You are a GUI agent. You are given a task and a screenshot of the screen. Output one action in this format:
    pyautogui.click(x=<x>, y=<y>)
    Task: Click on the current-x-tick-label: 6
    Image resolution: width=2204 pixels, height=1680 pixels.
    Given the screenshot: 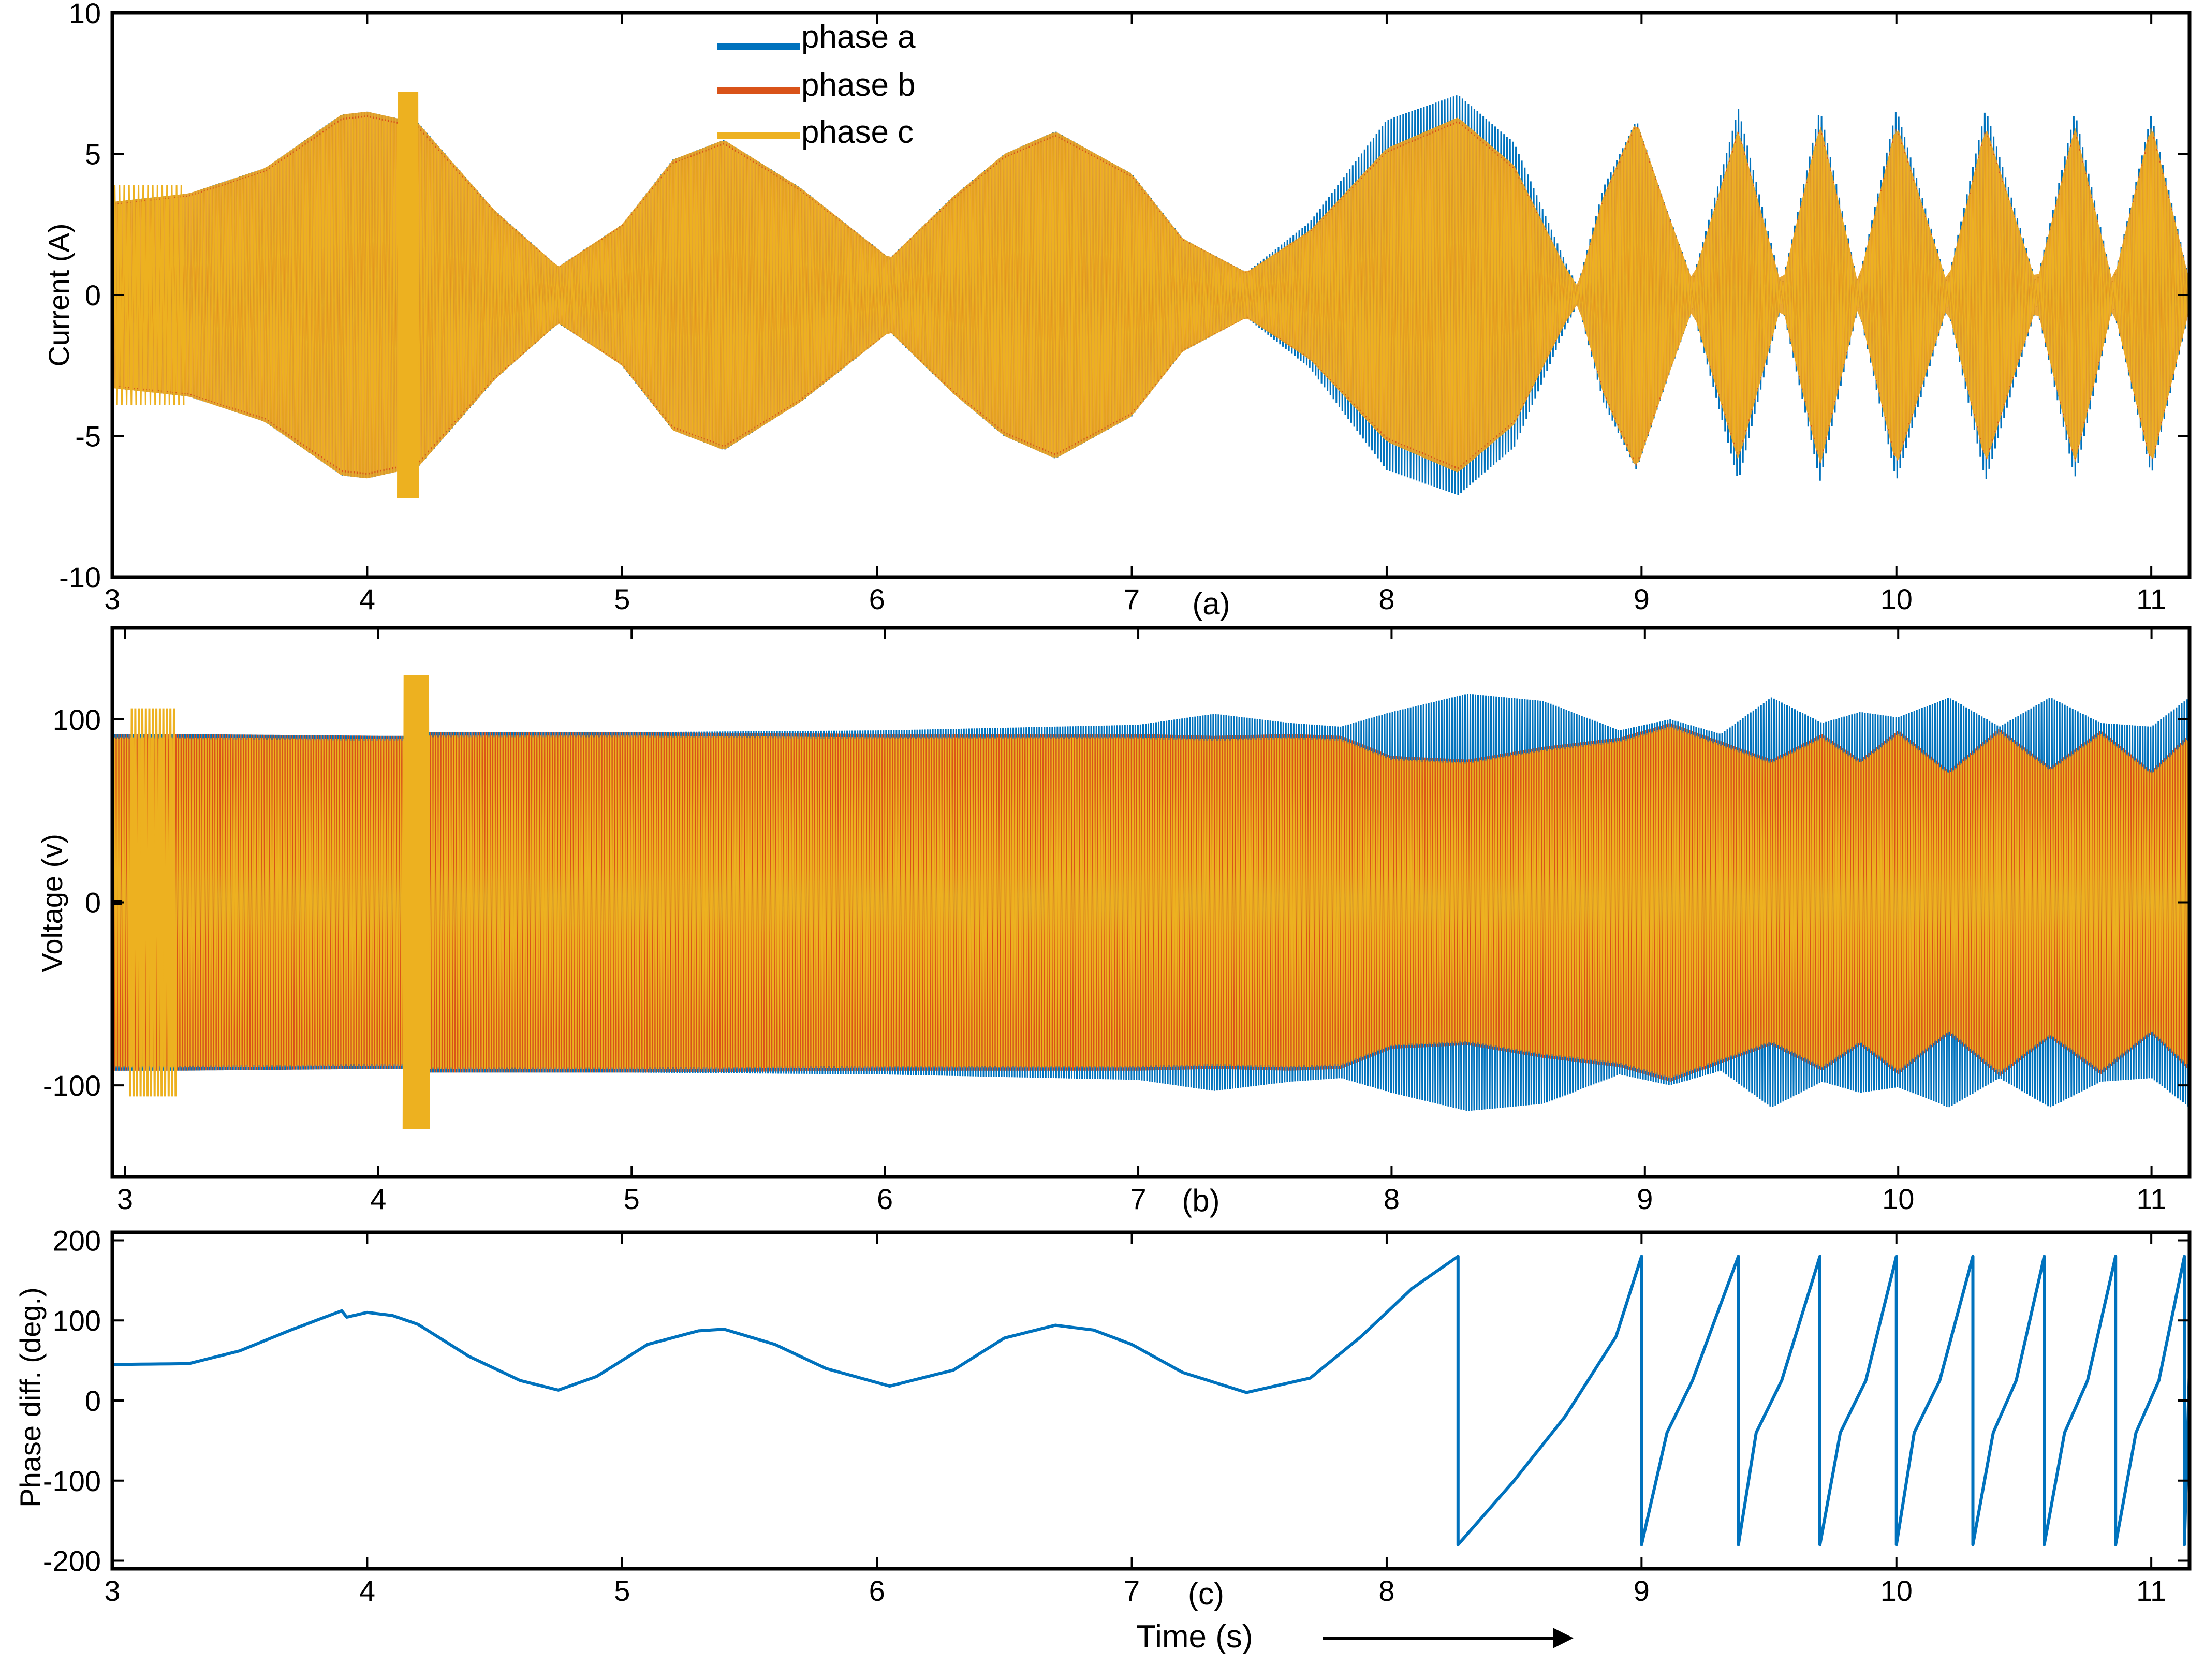 What is the action you would take?
    pyautogui.click(x=877, y=599)
    